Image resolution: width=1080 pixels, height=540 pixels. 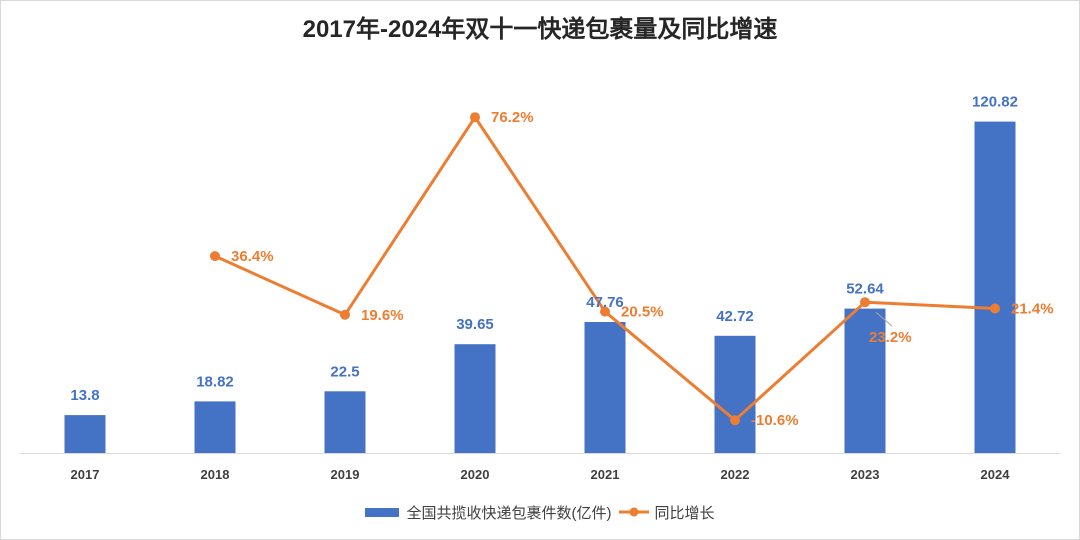 What do you see at coordinates (1032, 309) in the screenshot?
I see `growth-value-label-2024: 21.4%` at bounding box center [1032, 309].